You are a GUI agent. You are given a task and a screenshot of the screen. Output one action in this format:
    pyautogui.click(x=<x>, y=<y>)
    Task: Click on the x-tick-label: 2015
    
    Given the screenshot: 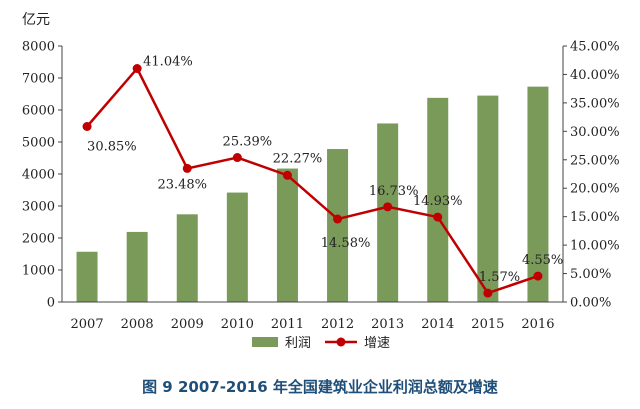 What is the action you would take?
    pyautogui.click(x=487, y=324)
    